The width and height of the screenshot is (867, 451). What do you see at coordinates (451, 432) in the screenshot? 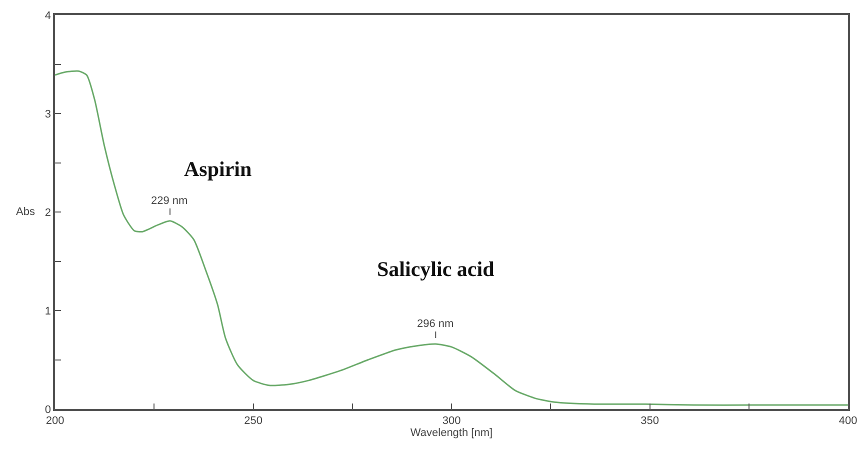
I see `x-axis-title: Wavelength [nm]` at bounding box center [451, 432].